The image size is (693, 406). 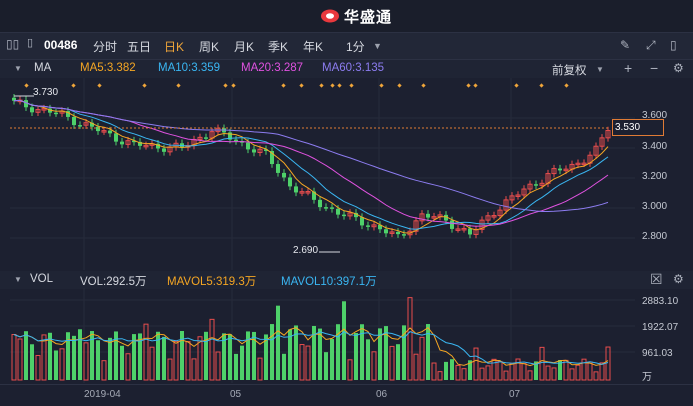 I want to click on ma-collapse-icon: ▼, so click(x=18, y=68).